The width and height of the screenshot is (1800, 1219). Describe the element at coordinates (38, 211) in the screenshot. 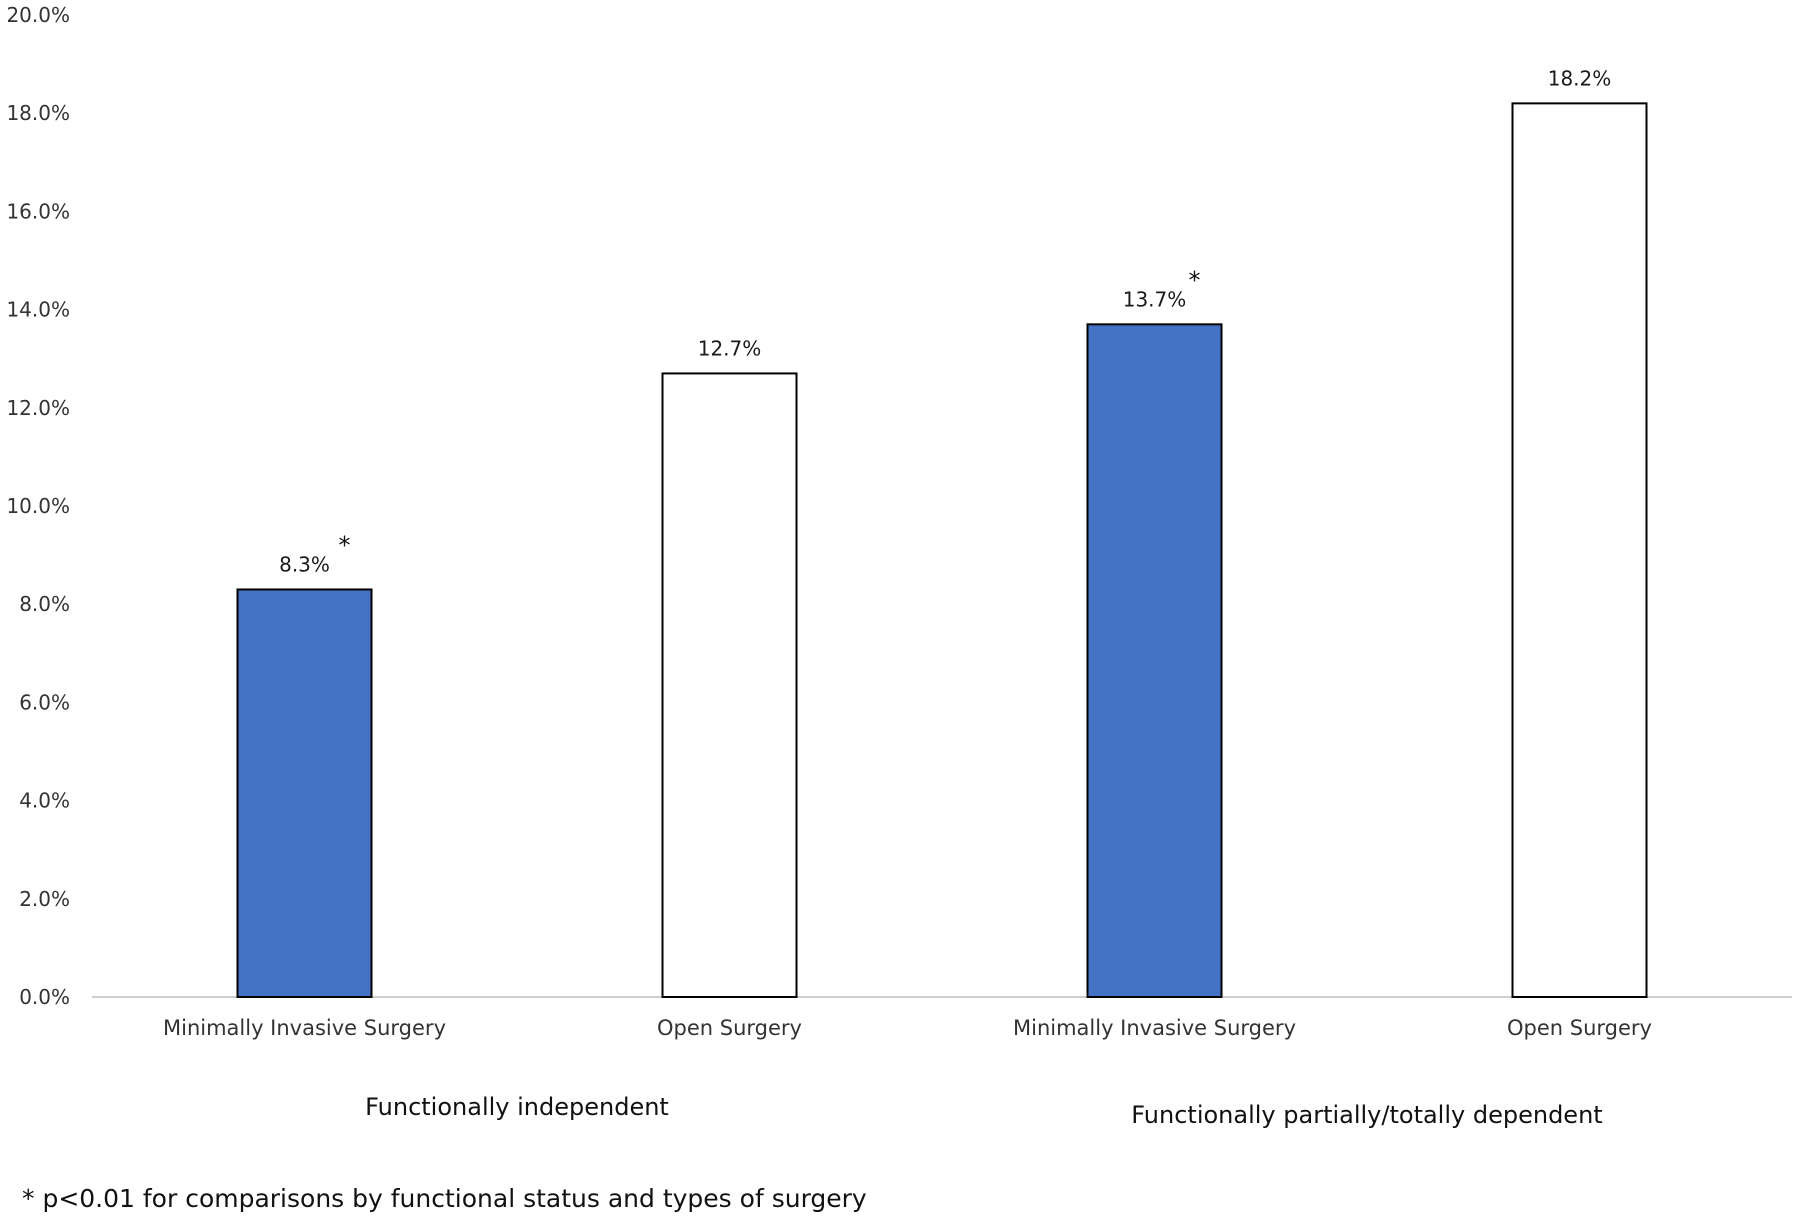

I see `y-tick-label: 16.0%` at that location.